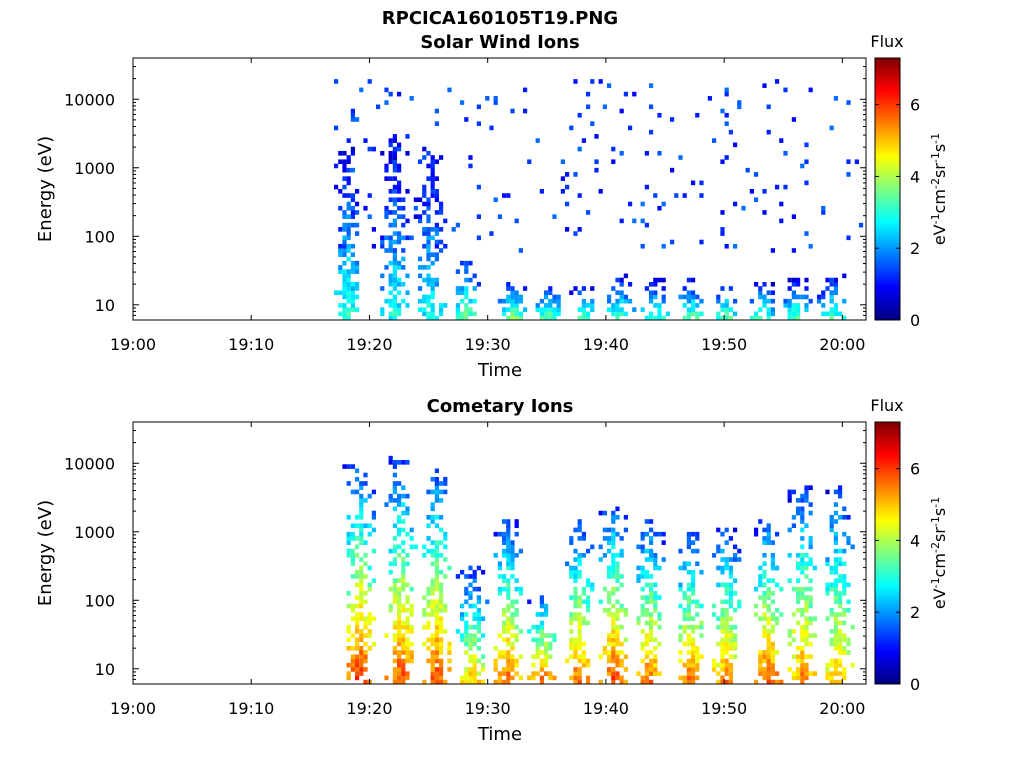 The height and width of the screenshot is (768, 1024). What do you see at coordinates (915, 176) in the screenshot?
I see `colorbar-tick-label: 4` at bounding box center [915, 176].